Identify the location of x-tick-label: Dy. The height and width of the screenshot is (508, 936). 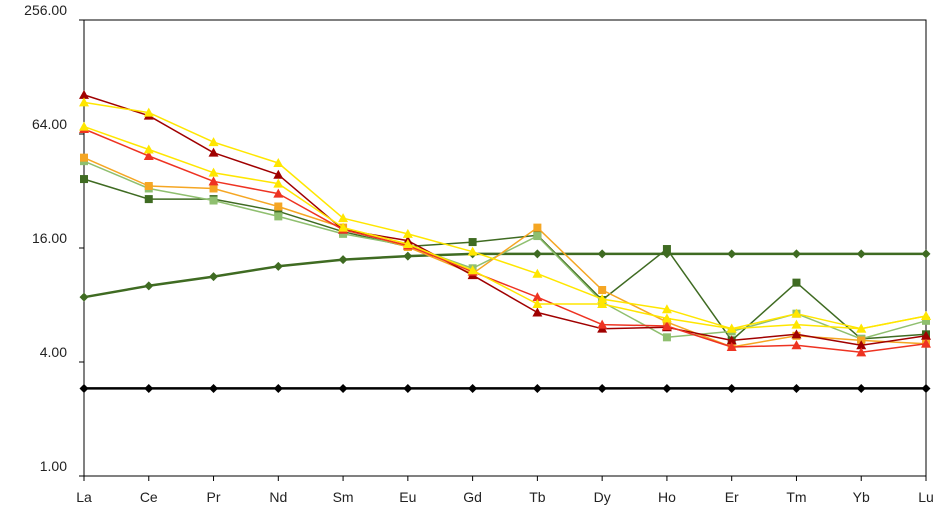
(602, 497).